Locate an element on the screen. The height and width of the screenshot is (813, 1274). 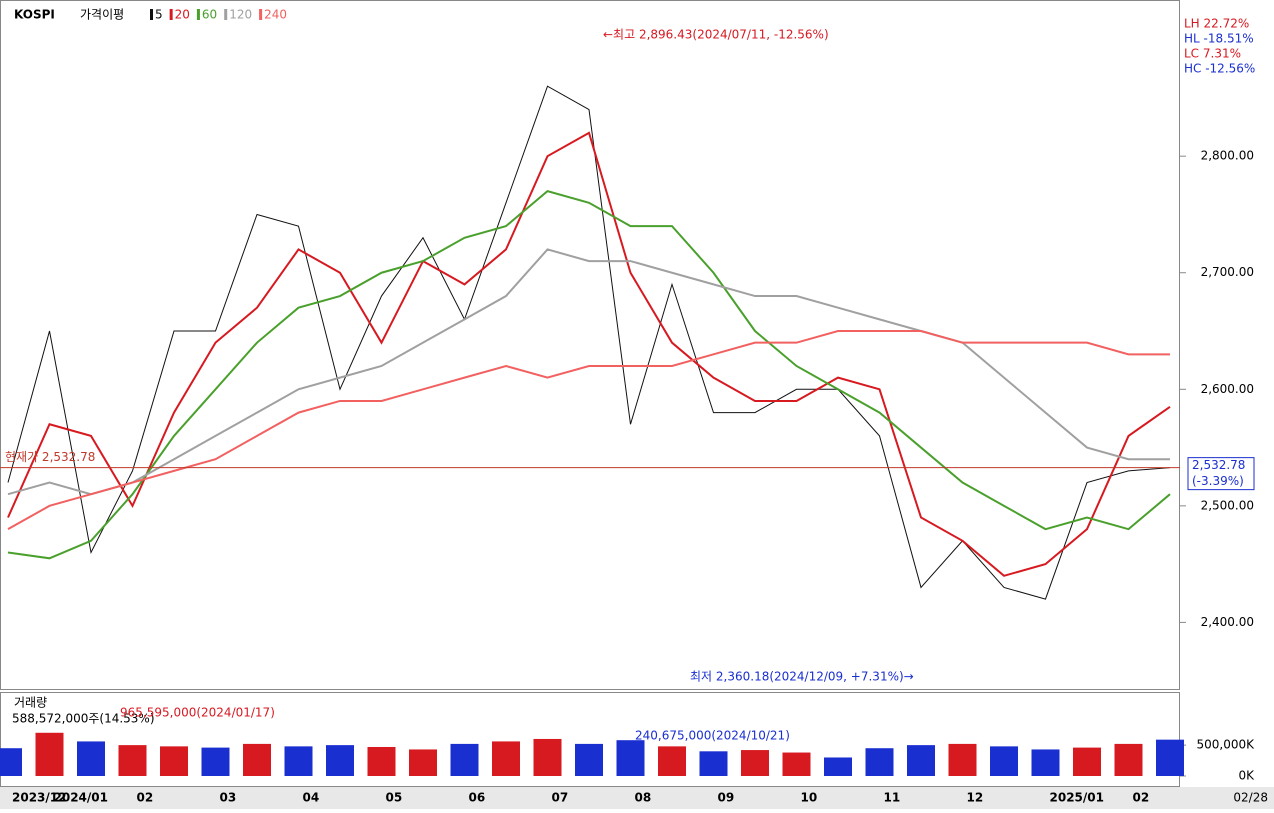
x-tick-label: 2023/12 is located at coordinates (39, 798).